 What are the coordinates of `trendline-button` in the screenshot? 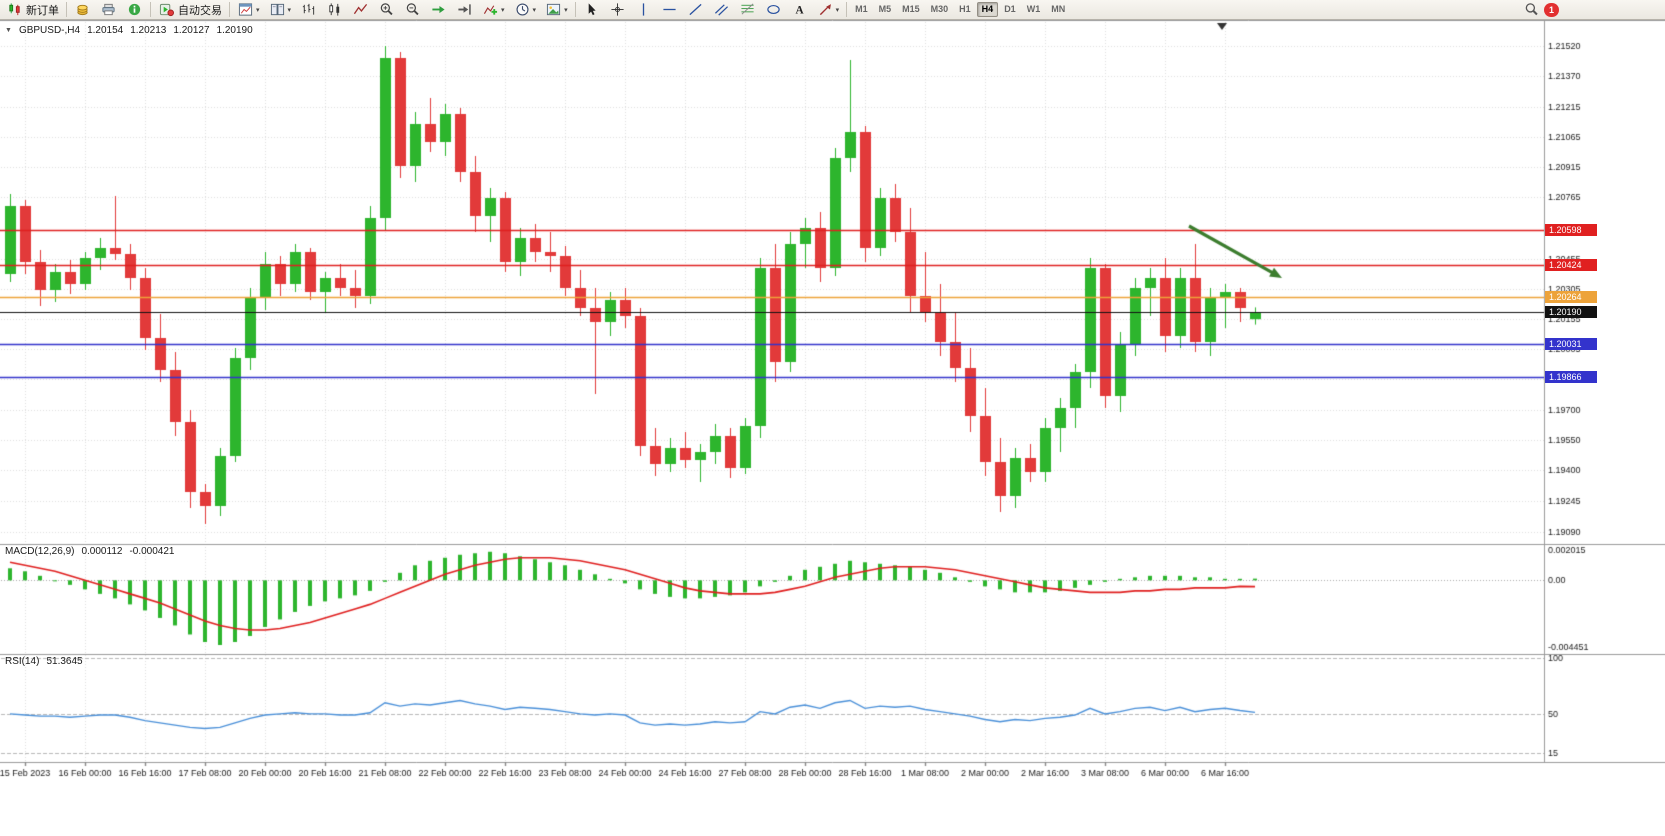 It's located at (695, 10).